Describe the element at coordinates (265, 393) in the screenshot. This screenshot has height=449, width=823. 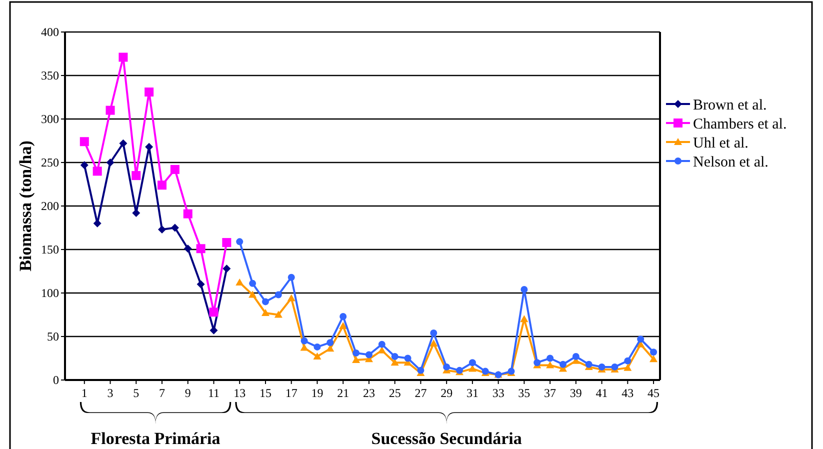
I see `x-tick-label: 15` at that location.